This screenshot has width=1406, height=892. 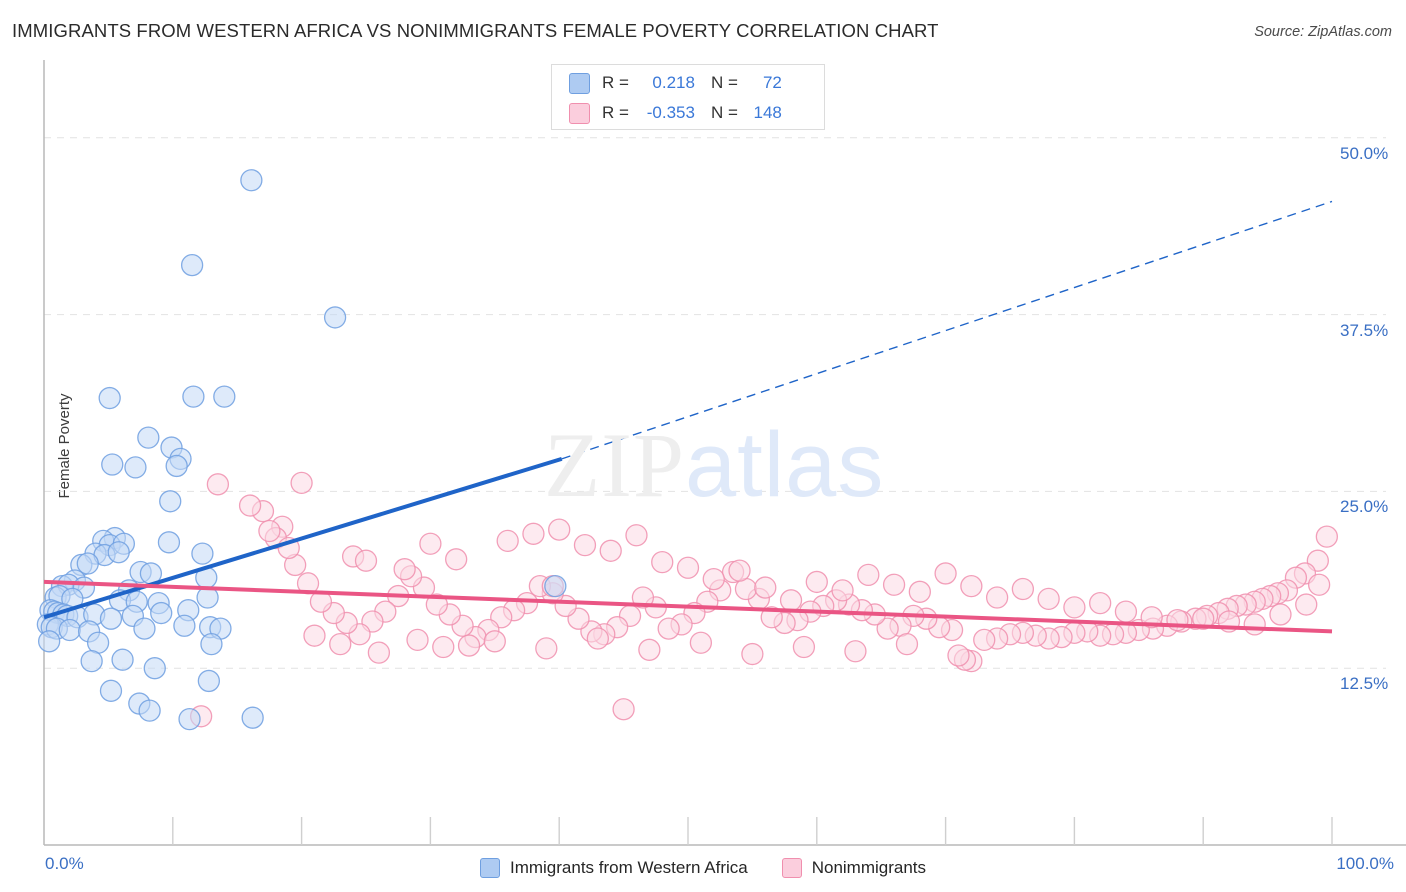 I want to click on blue-n-label: N =, so click(x=724, y=82).